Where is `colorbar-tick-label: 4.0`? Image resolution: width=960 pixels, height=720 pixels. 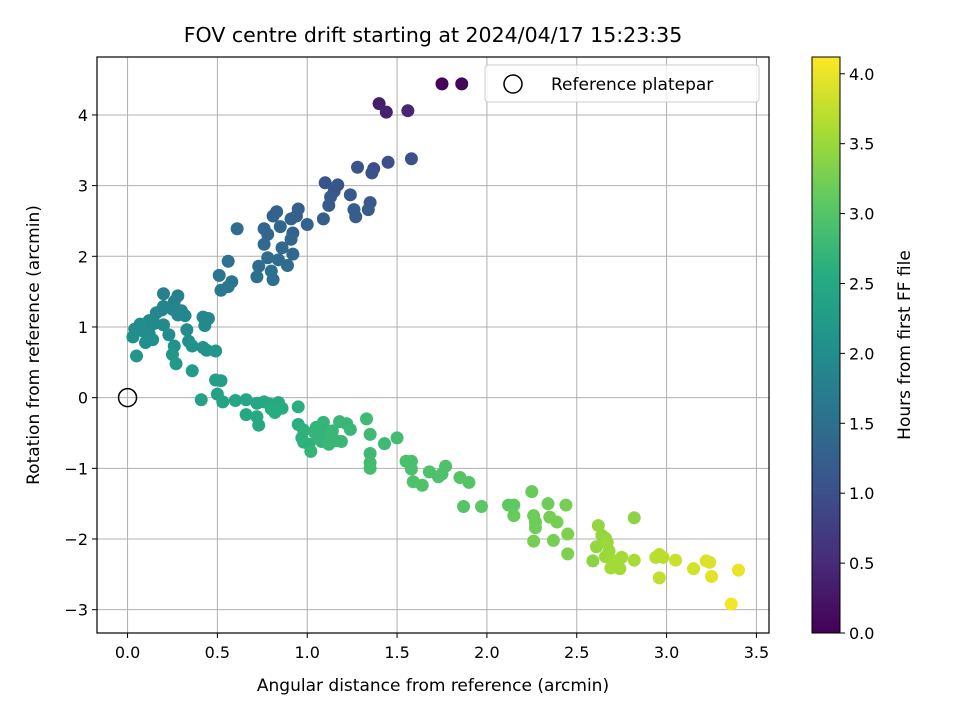
colorbar-tick-label: 4.0 is located at coordinates (861, 74).